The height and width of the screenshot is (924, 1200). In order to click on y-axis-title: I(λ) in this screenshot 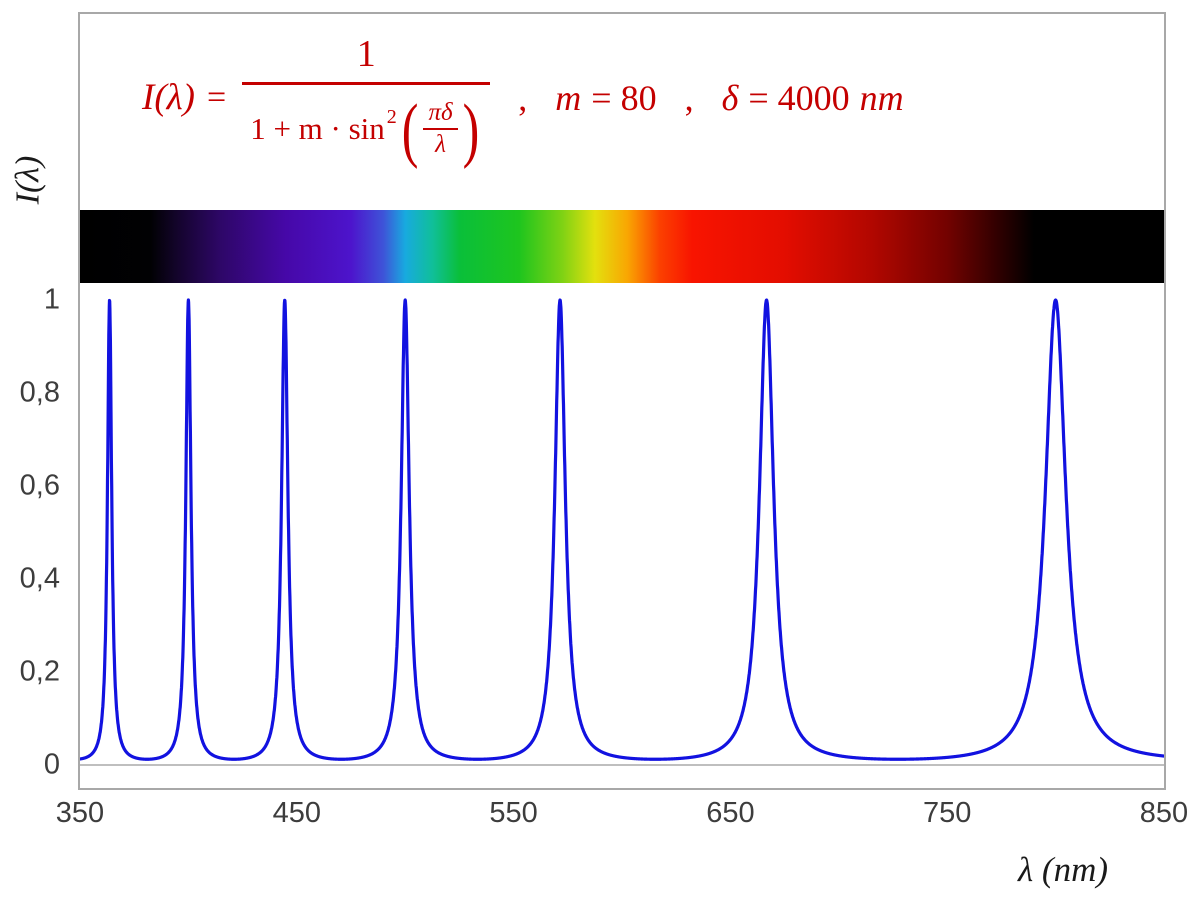, I will do `click(28, 180)`.